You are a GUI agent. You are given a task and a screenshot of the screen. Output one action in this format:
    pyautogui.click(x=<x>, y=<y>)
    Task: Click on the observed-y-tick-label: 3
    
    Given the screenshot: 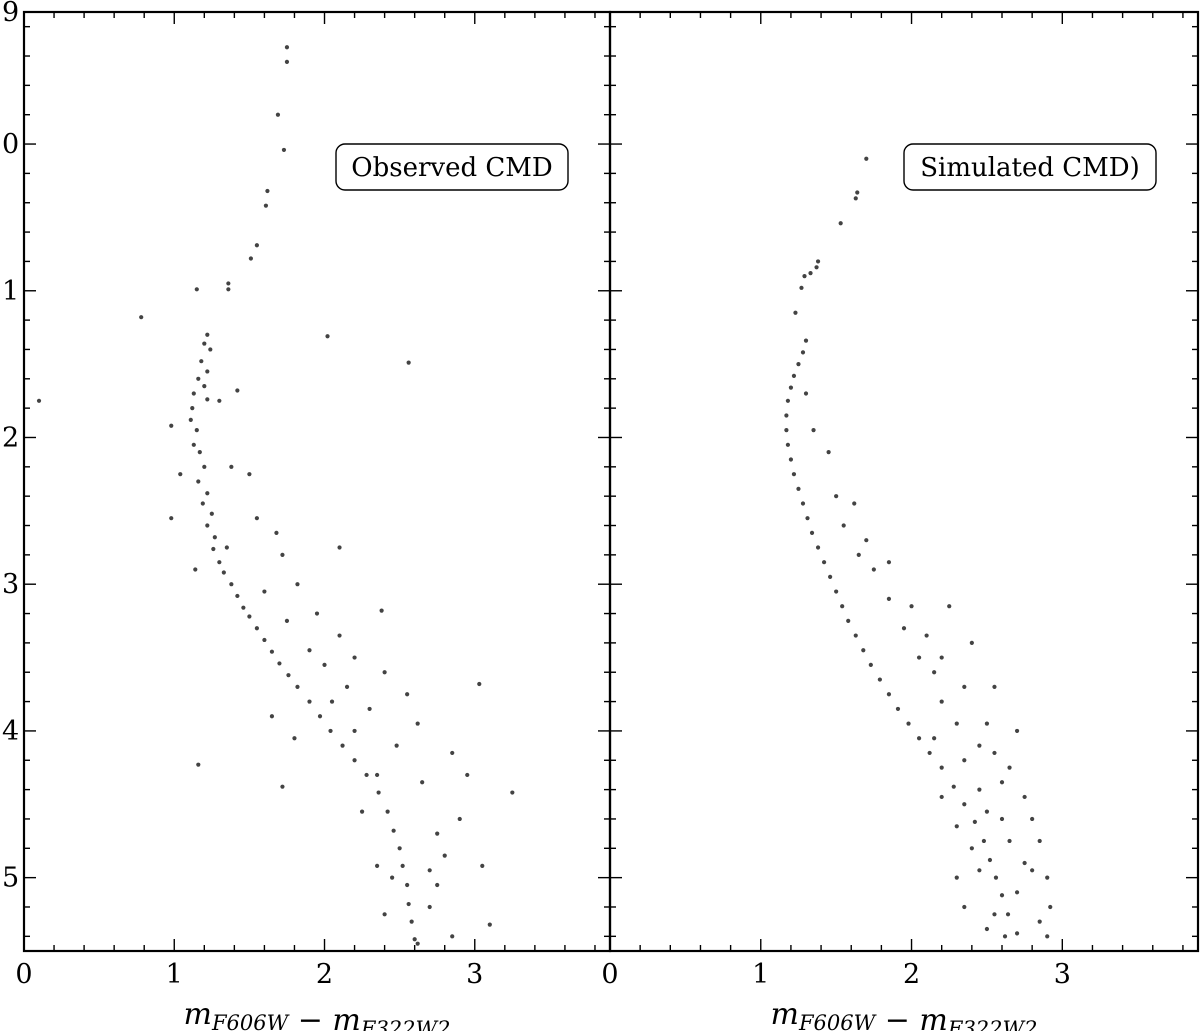 What is the action you would take?
    pyautogui.click(x=10, y=584)
    